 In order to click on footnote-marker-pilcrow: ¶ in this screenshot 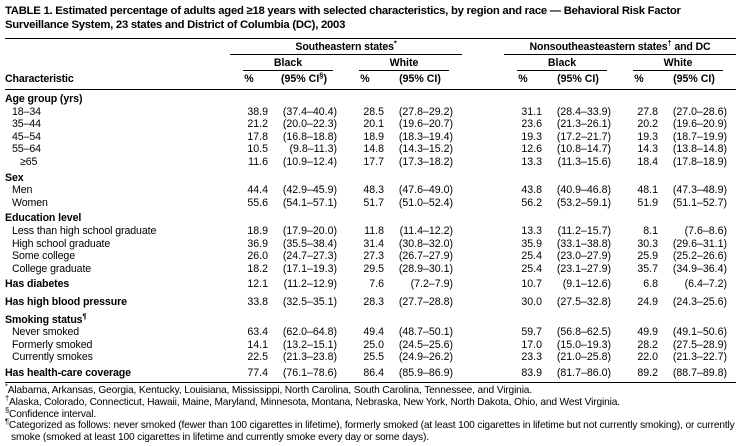, I will do `click(84, 315)`.